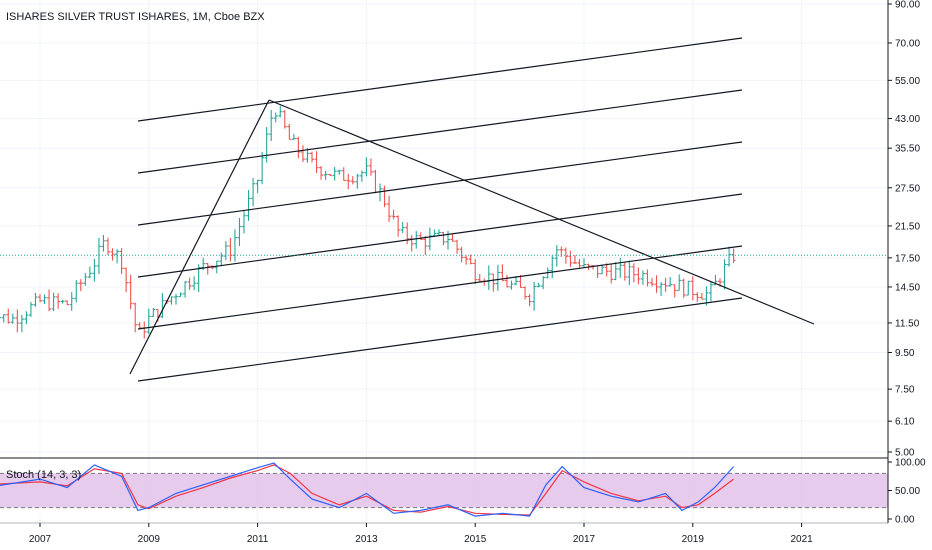 The image size is (932, 550). Describe the element at coordinates (910, 463) in the screenshot. I see `stoch-tick-label: 100.00` at that location.